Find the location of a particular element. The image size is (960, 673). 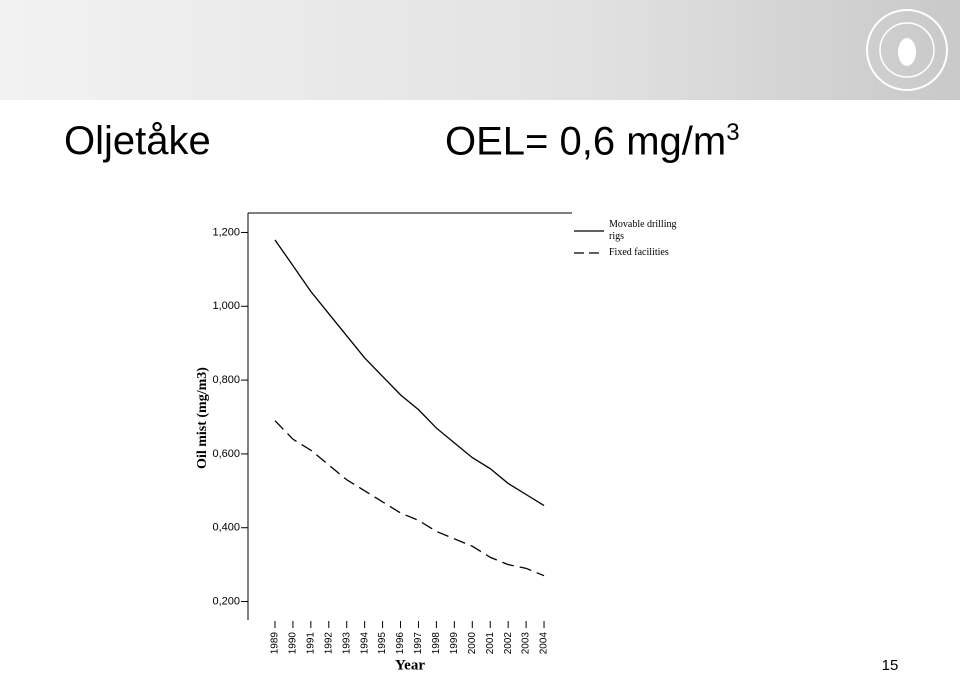

logo is located at coordinates (907, 50).